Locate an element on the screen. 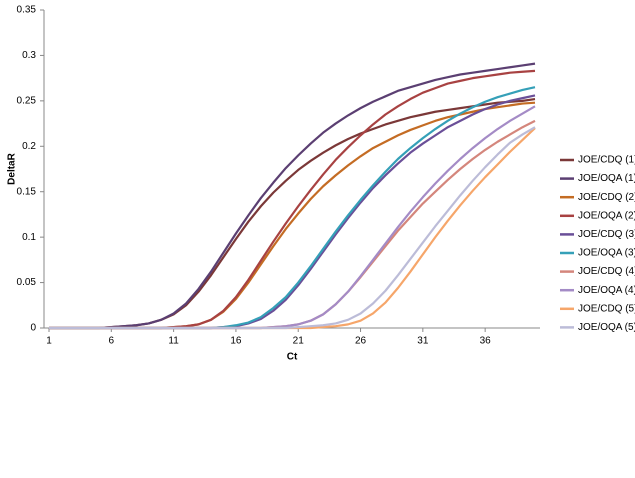 The width and height of the screenshot is (635, 478). x-tick-label: 16 is located at coordinates (236, 341).